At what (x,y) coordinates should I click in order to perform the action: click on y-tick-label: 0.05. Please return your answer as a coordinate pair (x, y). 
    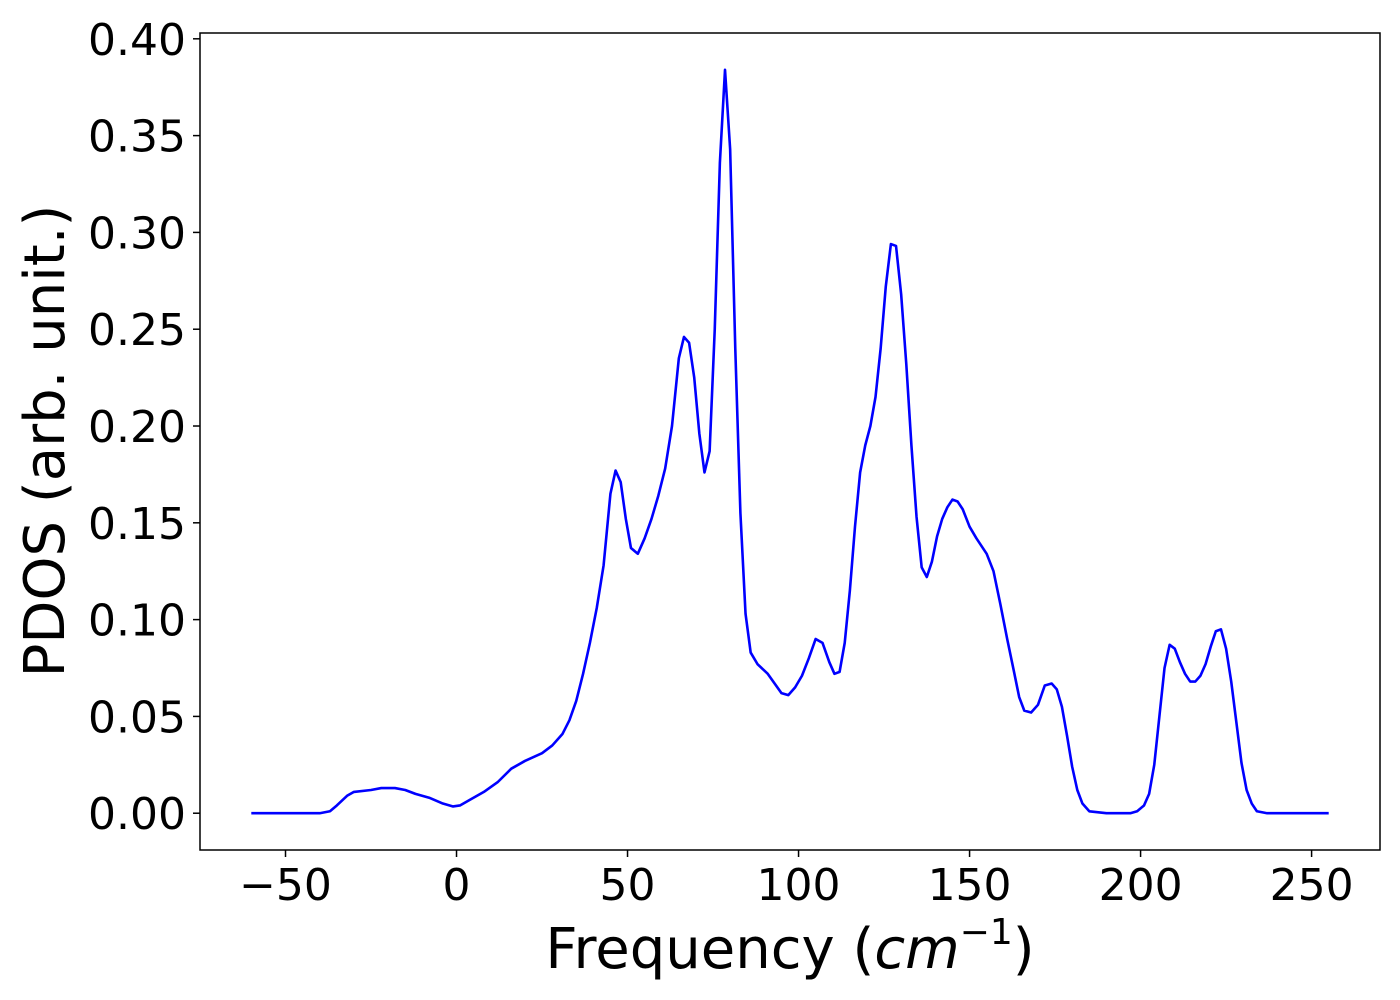
    Looking at the image, I should click on (137, 717).